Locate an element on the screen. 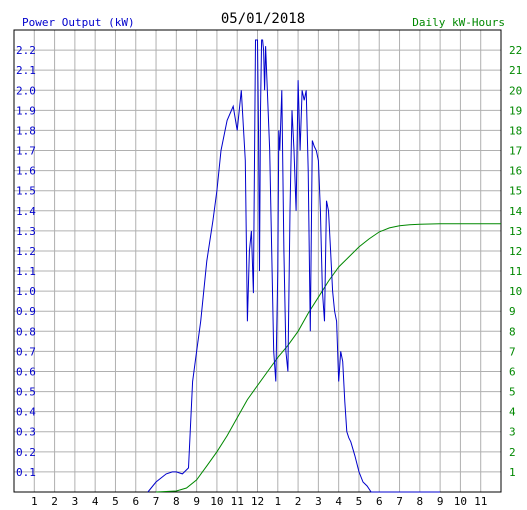 This screenshot has height=510, width=527. x-tick-label: 12 is located at coordinates (257, 501).